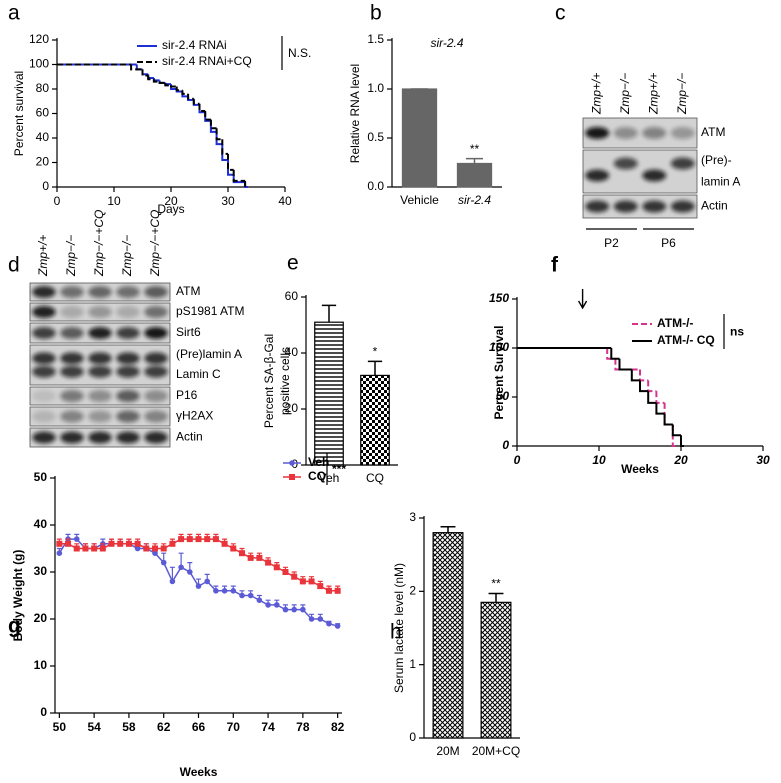 The height and width of the screenshot is (783, 781). What do you see at coordinates (293, 263) in the screenshot?
I see `panel-label: e` at bounding box center [293, 263].